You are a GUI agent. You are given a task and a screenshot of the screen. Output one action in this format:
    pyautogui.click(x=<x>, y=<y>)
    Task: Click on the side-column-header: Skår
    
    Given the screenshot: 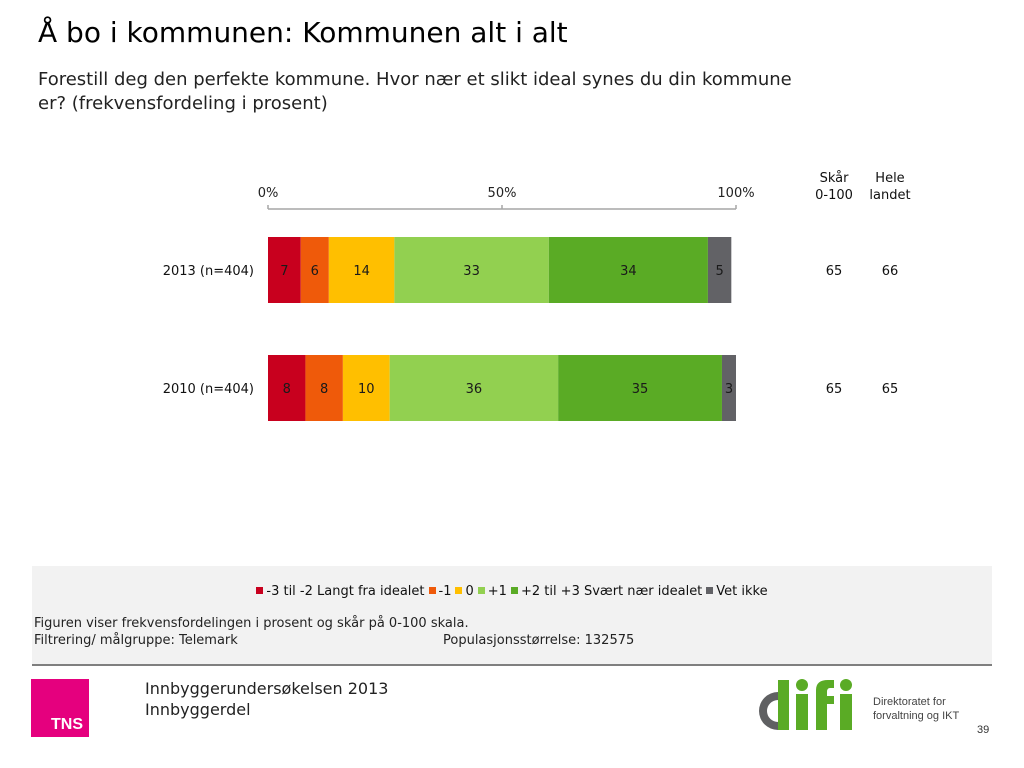 What is the action you would take?
    pyautogui.click(x=835, y=178)
    